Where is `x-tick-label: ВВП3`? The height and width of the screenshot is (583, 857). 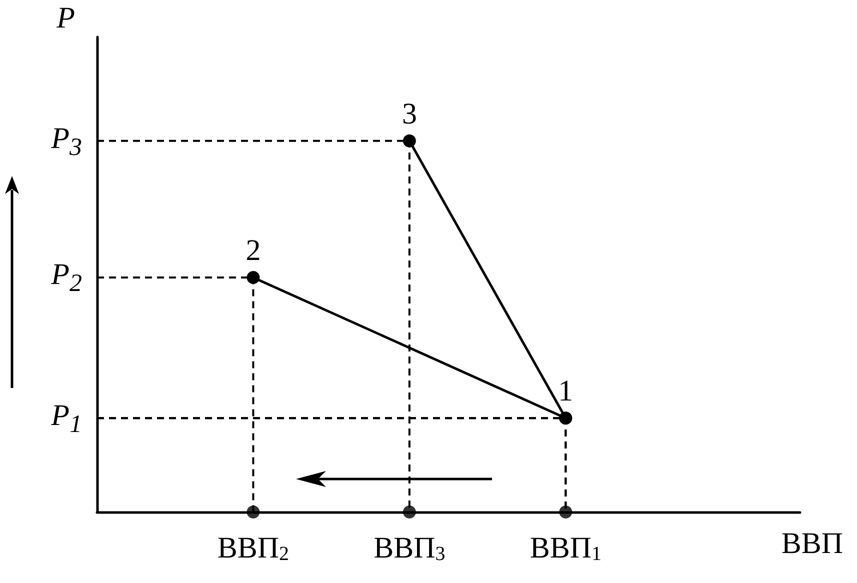
x-tick-label: ВВП3 is located at coordinates (410, 548).